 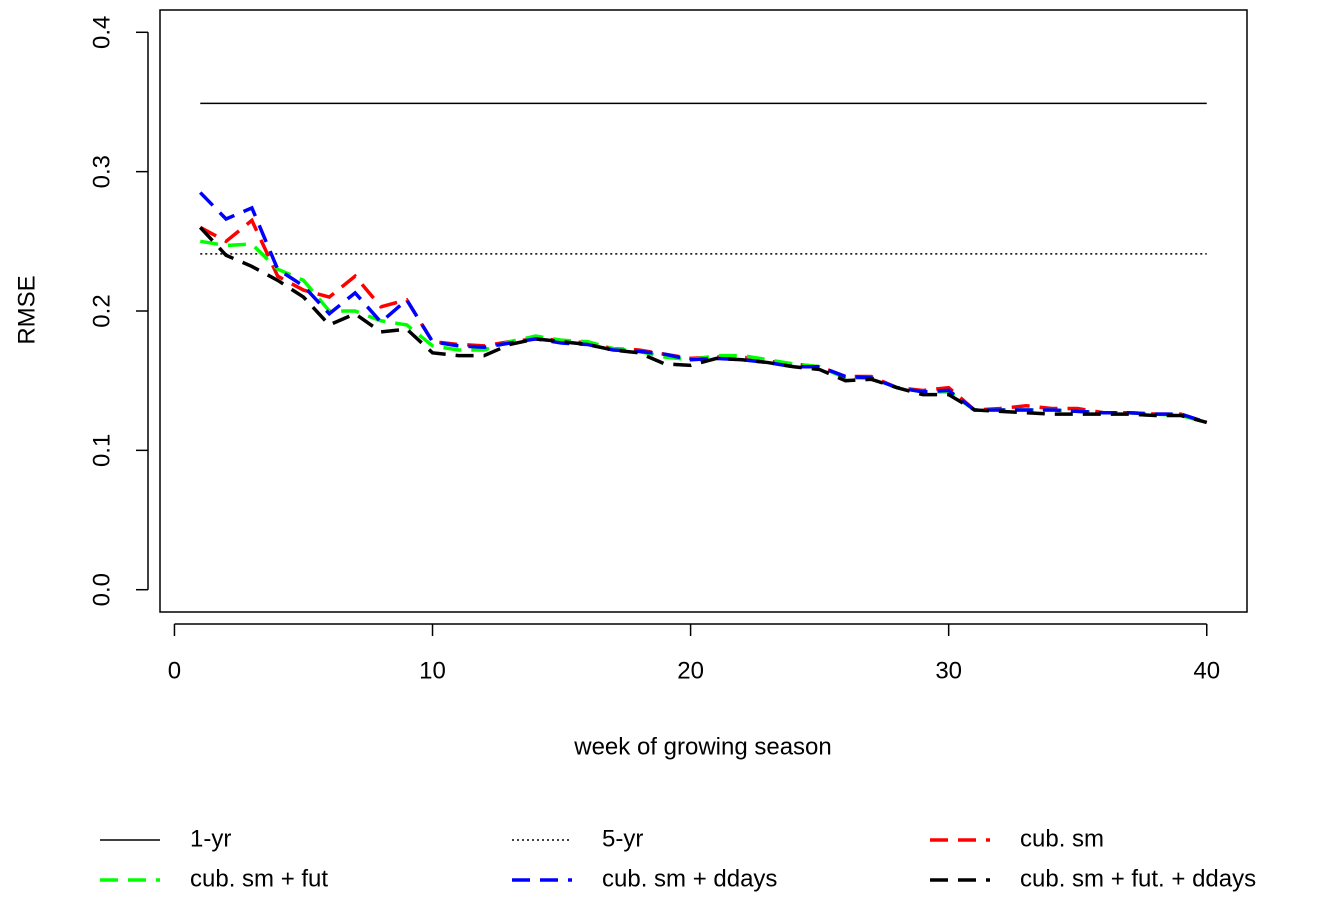 I want to click on y-axis-title: RMSE, so click(x=26, y=309).